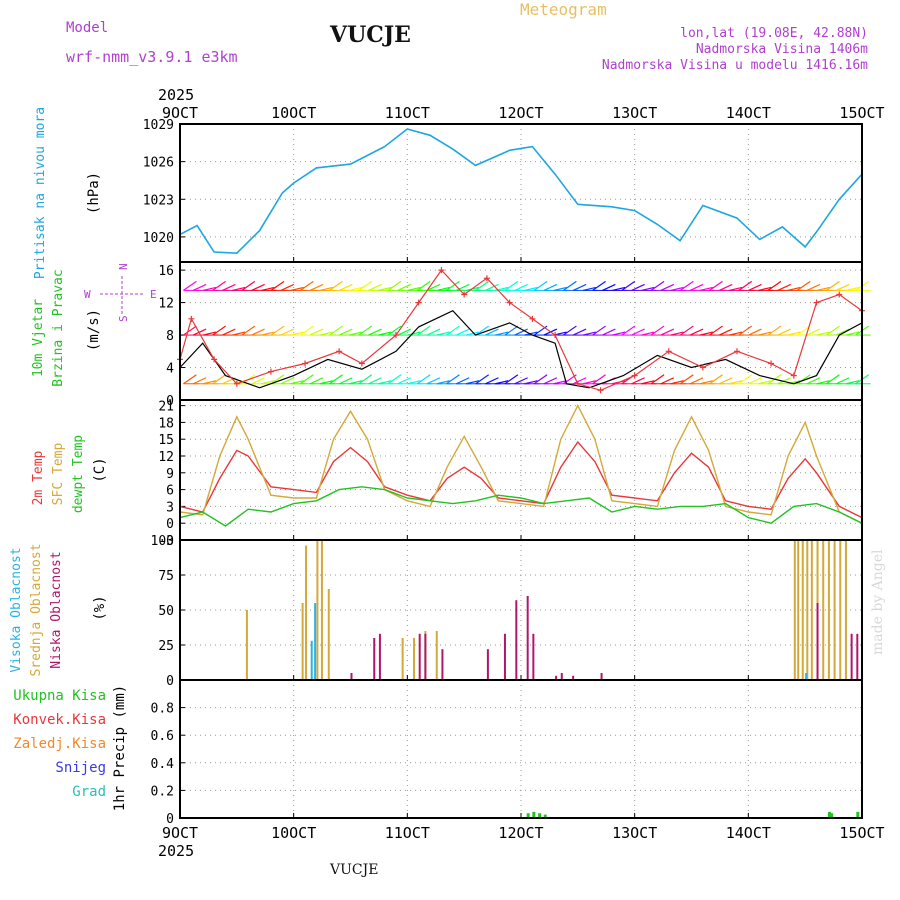 The image size is (900, 900). I want to click on y-tick-label: 50, so click(166, 611).